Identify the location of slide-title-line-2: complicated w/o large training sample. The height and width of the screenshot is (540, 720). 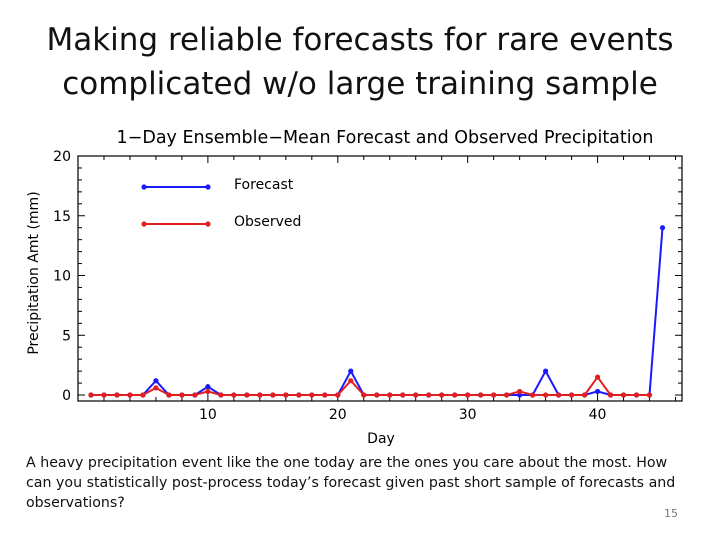
(360, 84).